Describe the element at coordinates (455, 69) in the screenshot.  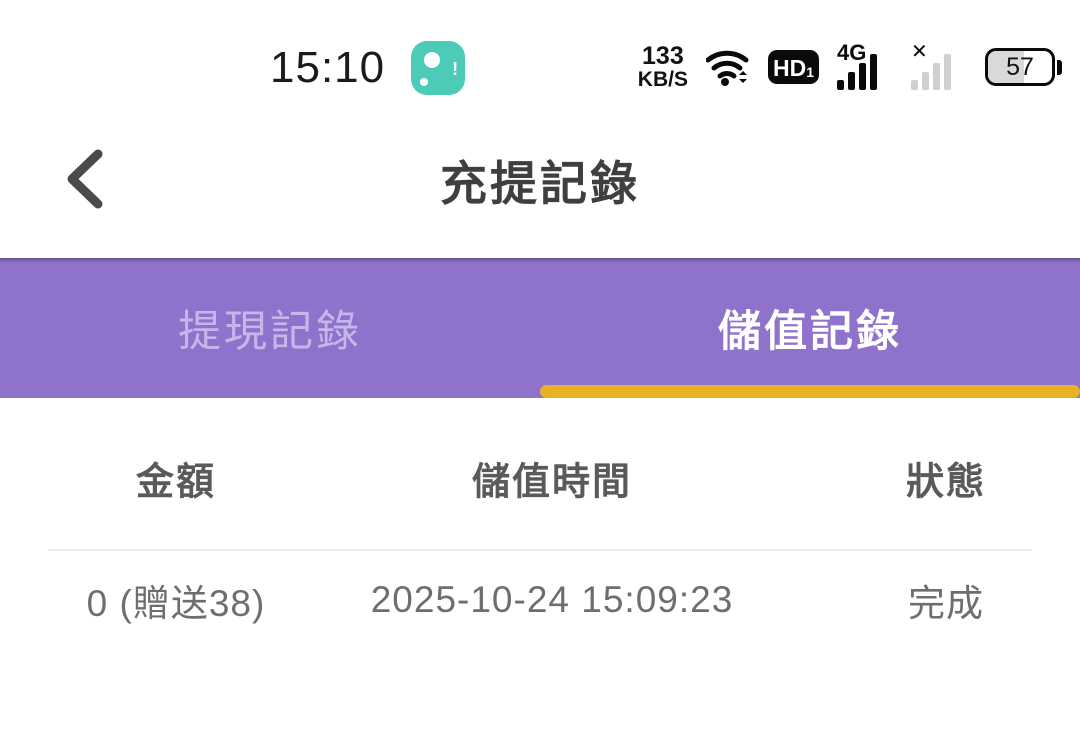
I see `app-icon-exclamation: !` at that location.